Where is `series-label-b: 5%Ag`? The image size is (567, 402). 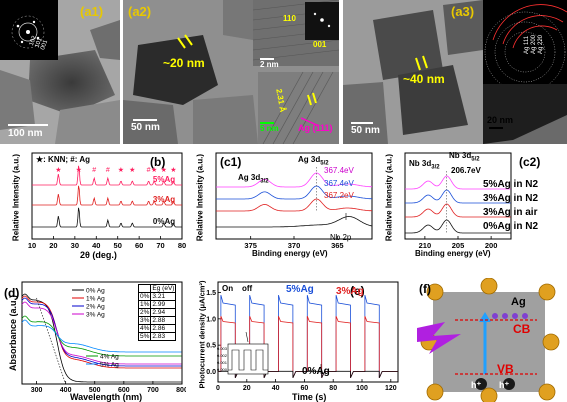 series-label-b: 5%Ag is located at coordinates (164, 179).